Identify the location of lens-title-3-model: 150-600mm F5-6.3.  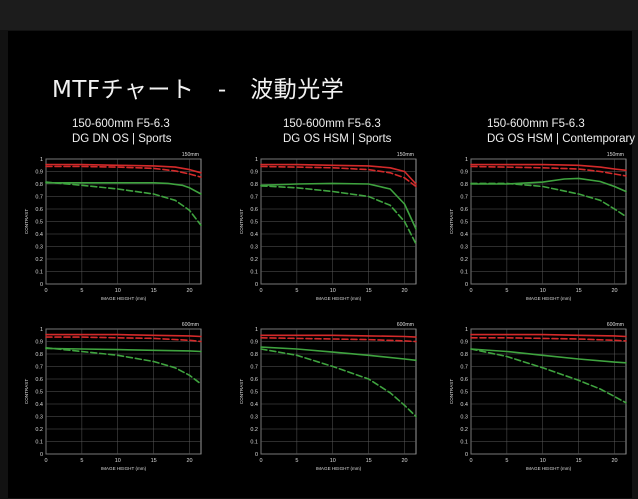
(536, 124).